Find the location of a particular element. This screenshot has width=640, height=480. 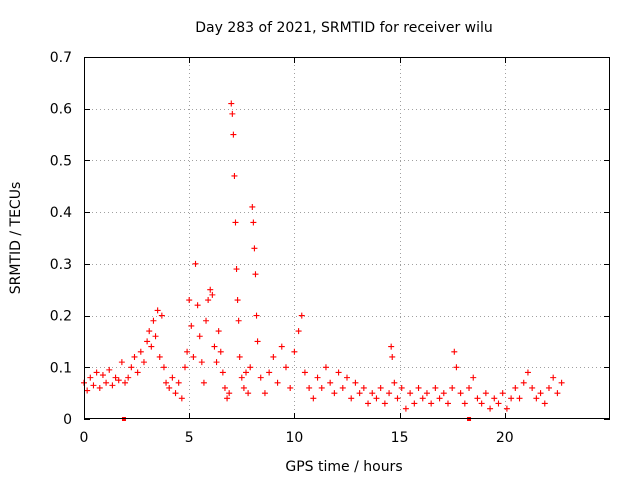

x-tick-label: 5 is located at coordinates (189, 438).